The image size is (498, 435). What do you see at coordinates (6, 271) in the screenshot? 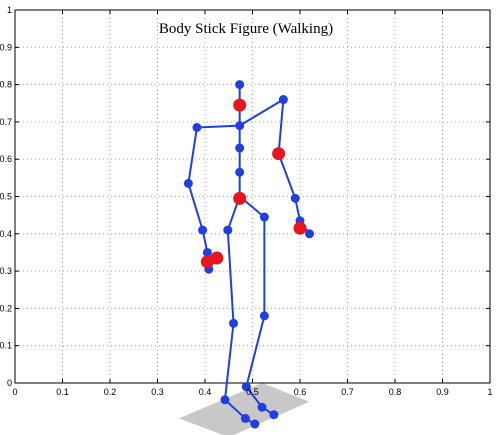
I see `y-tick-label: 0.3` at bounding box center [6, 271].